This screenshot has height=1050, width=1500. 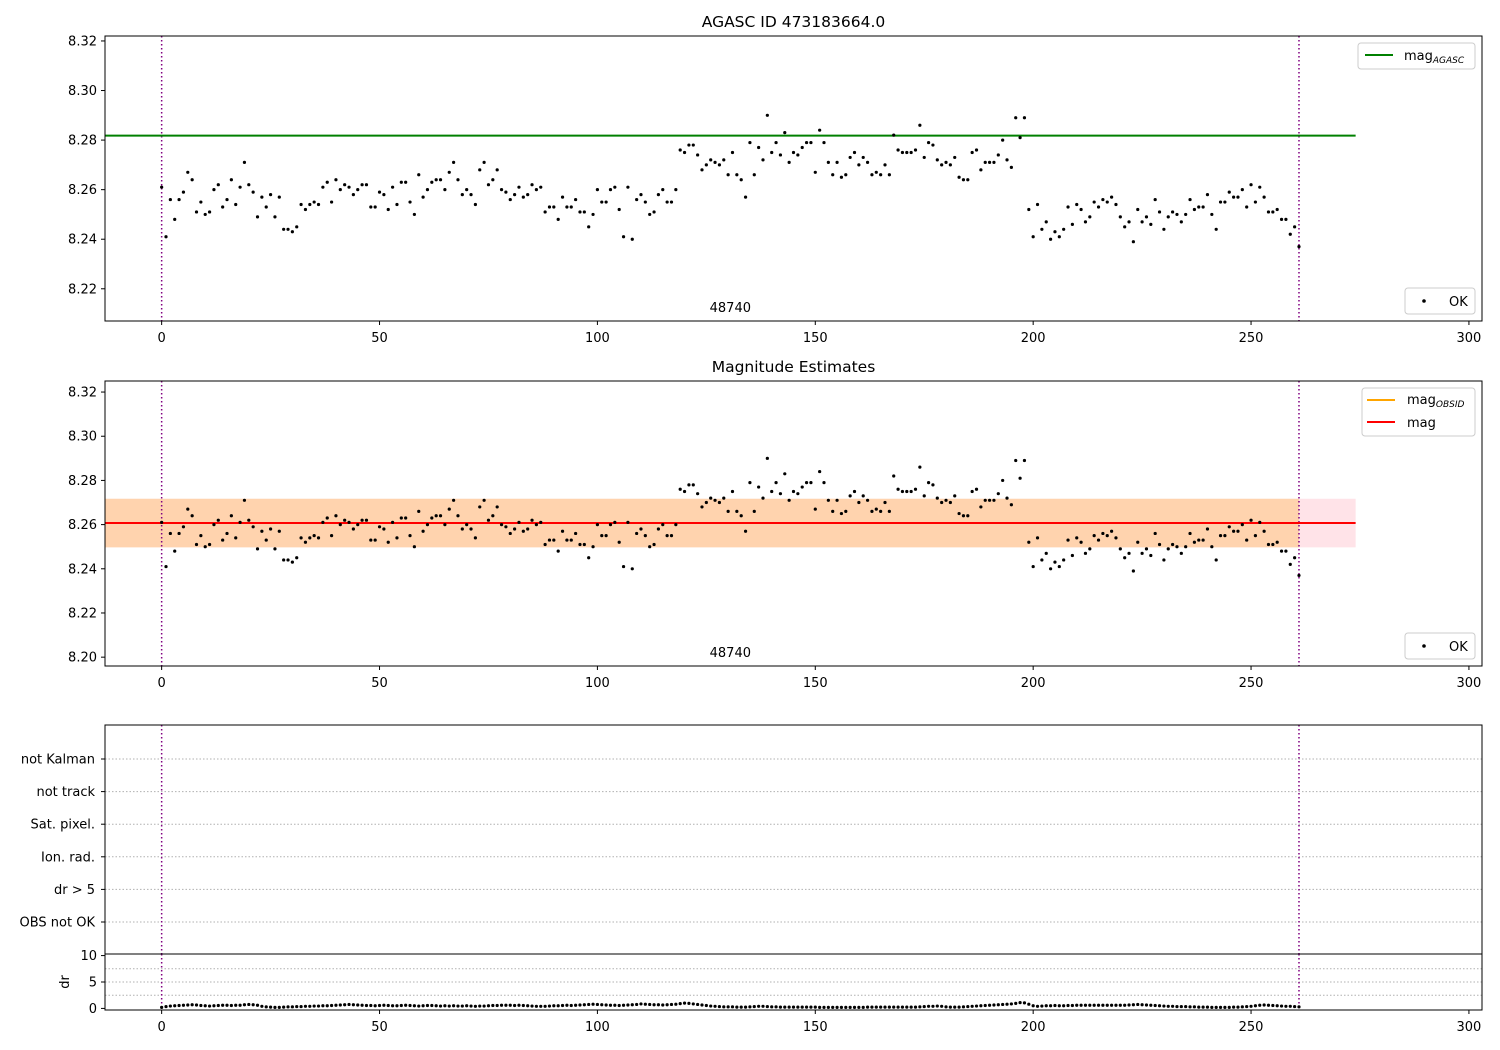 What do you see at coordinates (1421, 423) in the screenshot?
I see `legend-label-mag: mag` at bounding box center [1421, 423].